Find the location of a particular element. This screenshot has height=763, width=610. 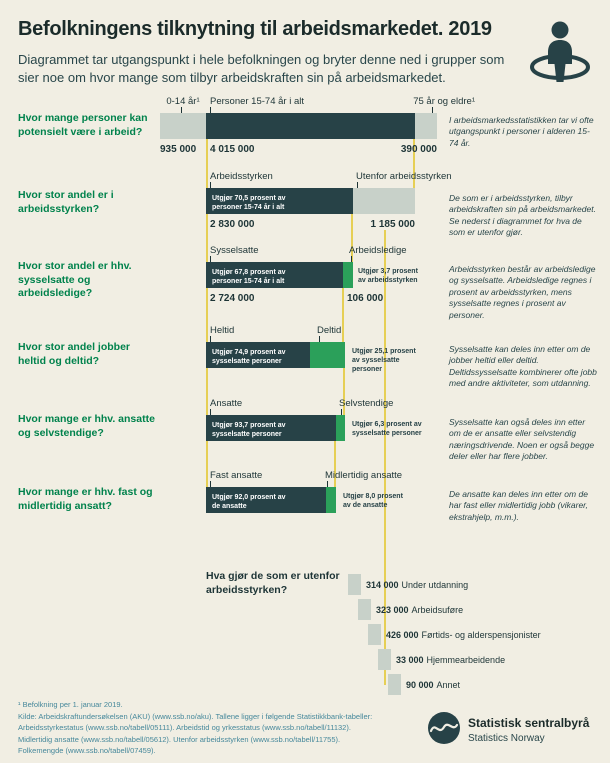

segment-label-arbeidsledige: Arbeidsledige is located at coordinates (378, 250).